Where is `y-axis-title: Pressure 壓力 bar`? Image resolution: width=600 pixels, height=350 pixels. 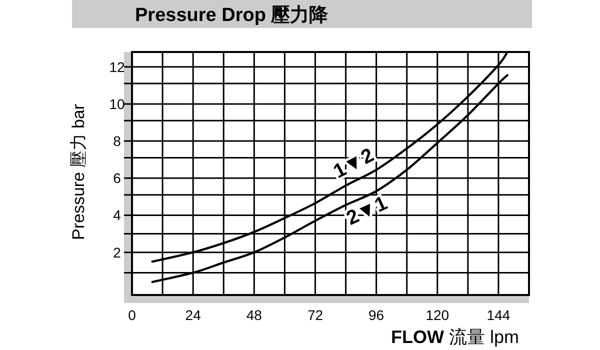
y-axis-title: Pressure 壓力 bar is located at coordinates (78, 172).